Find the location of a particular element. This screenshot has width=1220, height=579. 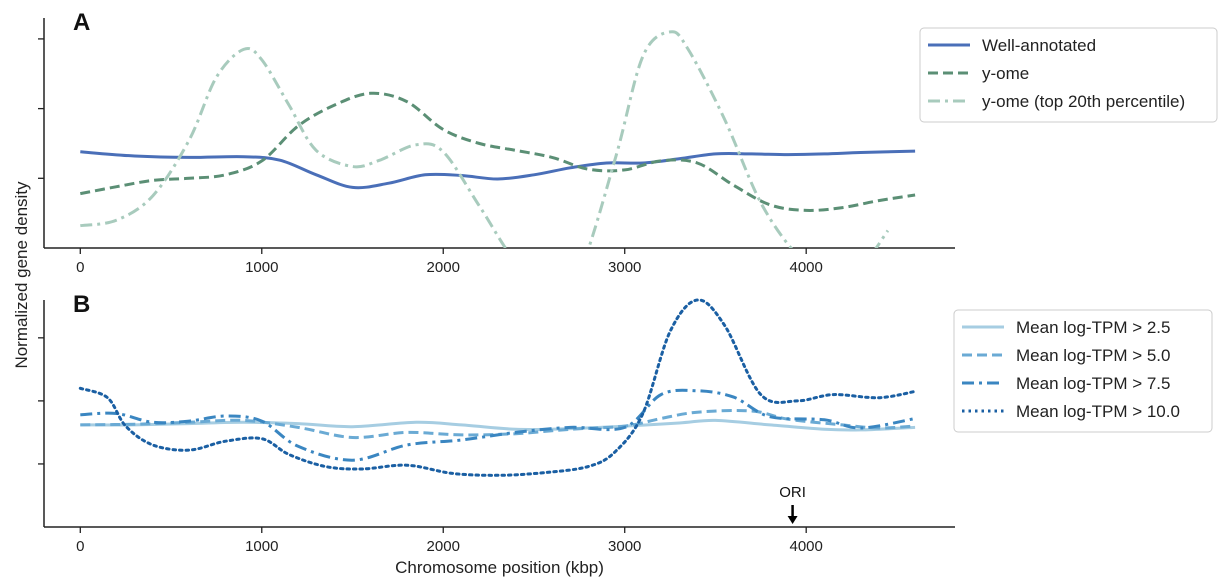

legend-entry-label: Mean log-TPM > 2.5 is located at coordinates (1093, 327).